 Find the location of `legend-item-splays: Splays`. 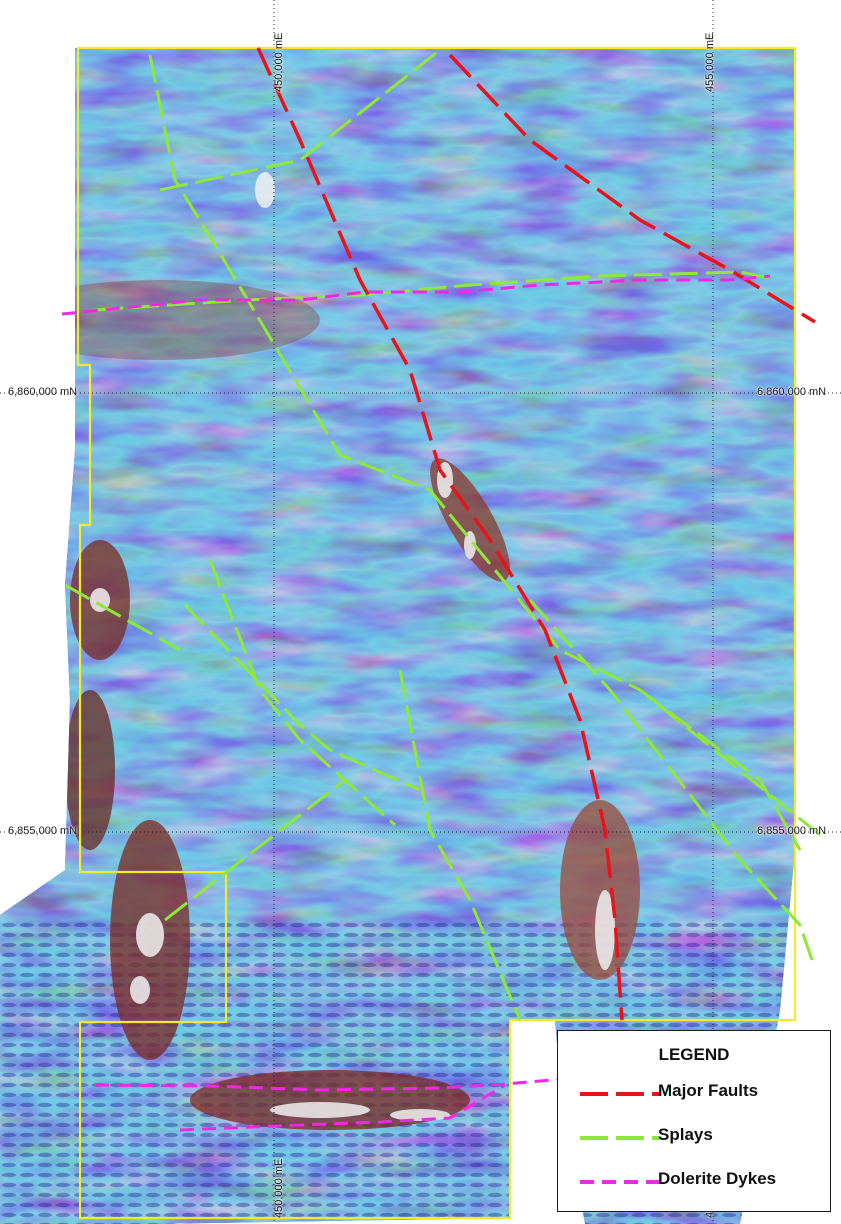

legend-item-splays: Splays is located at coordinates (694, 1137).